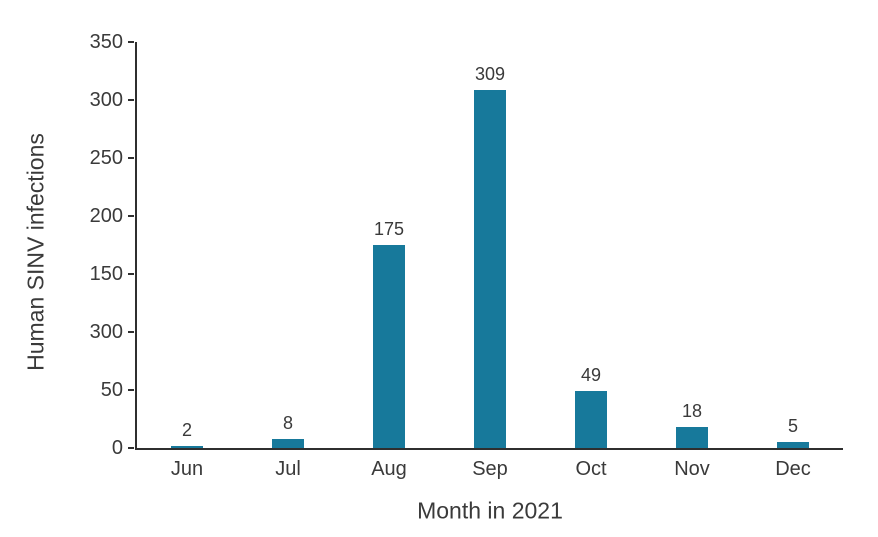 The height and width of the screenshot is (537, 878). What do you see at coordinates (792, 426) in the screenshot?
I see `bar-value-label: 5` at bounding box center [792, 426].